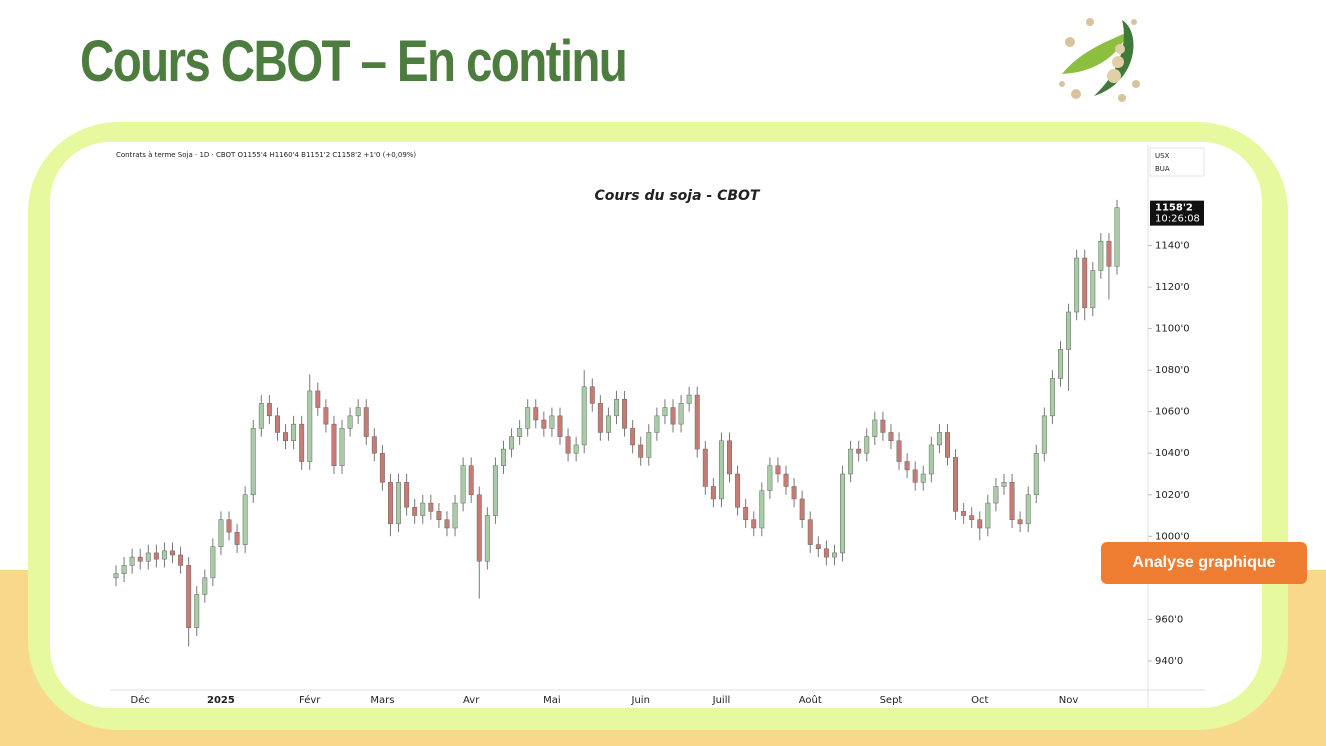 Image resolution: width=1326 pixels, height=746 pixels. I want to click on y-tick-label: 1060'0, so click(1172, 412).